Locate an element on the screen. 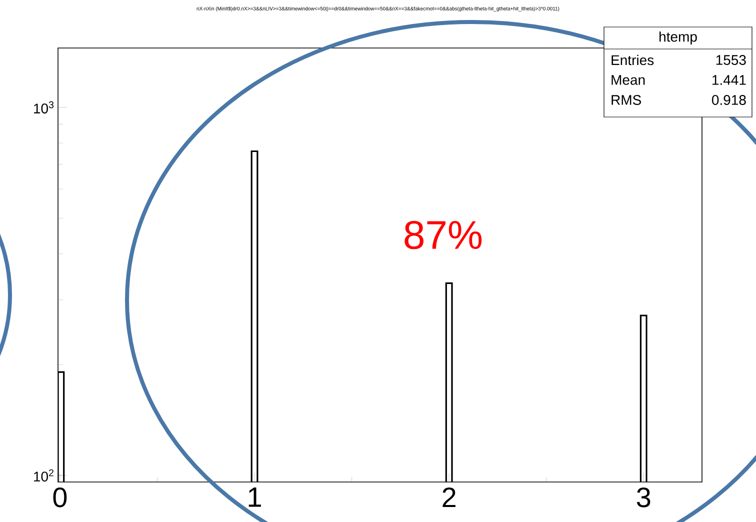 The height and width of the screenshot is (522, 756). text: 0.918 is located at coordinates (729, 100).